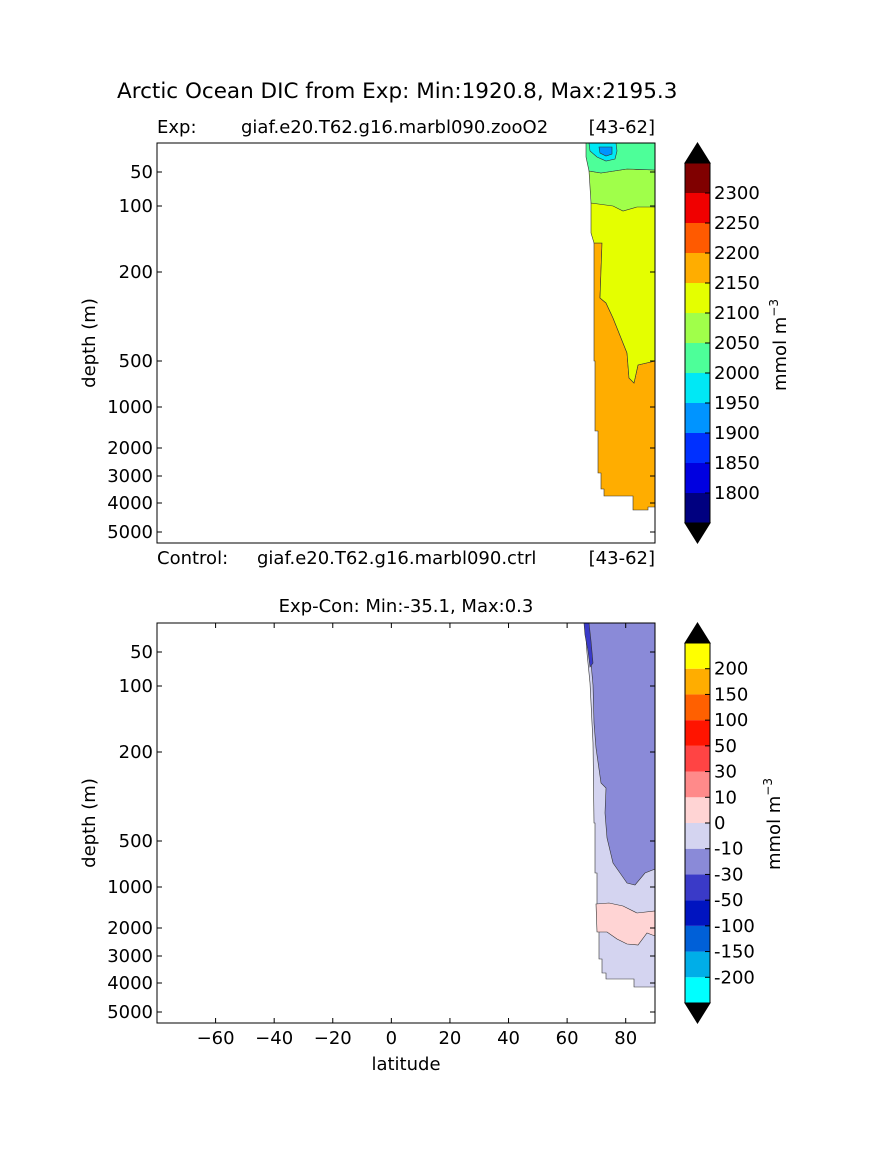 The image size is (870, 1158). Describe the element at coordinates (333, 1038) in the screenshot. I see `x-tick-label: −20` at that location.